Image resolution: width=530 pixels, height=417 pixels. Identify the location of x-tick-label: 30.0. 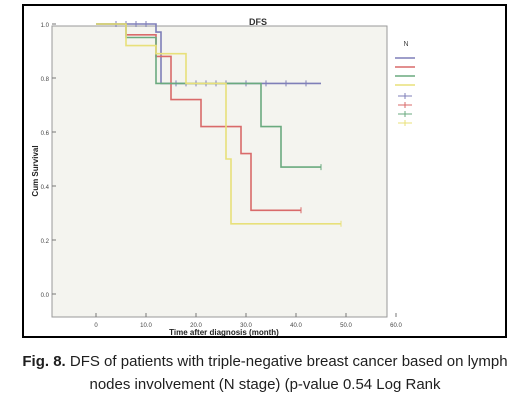
(246, 326).